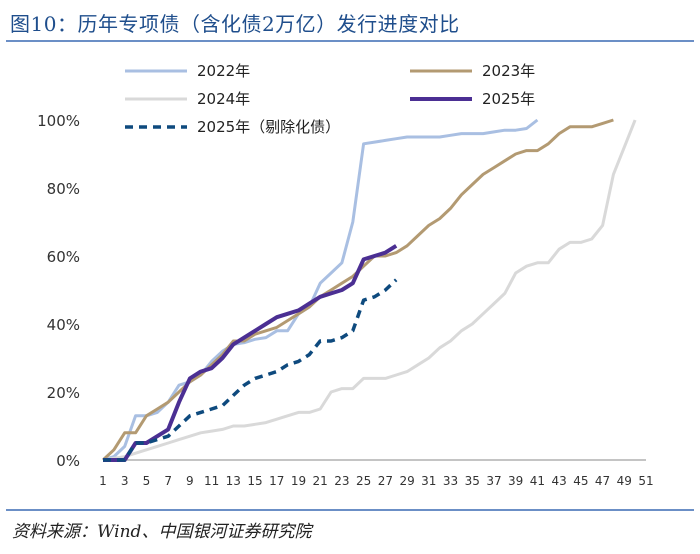 This screenshot has width=700, height=554. I want to click on y-tick-label: 80%, so click(63, 189).